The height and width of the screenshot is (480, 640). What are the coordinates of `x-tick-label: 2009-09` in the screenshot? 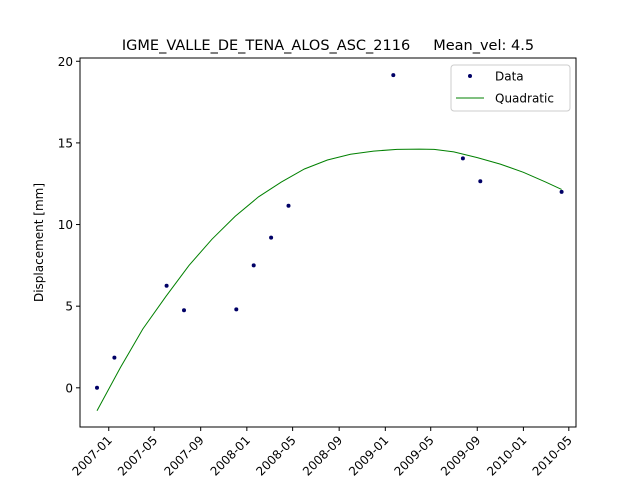 It's located at (460, 455).